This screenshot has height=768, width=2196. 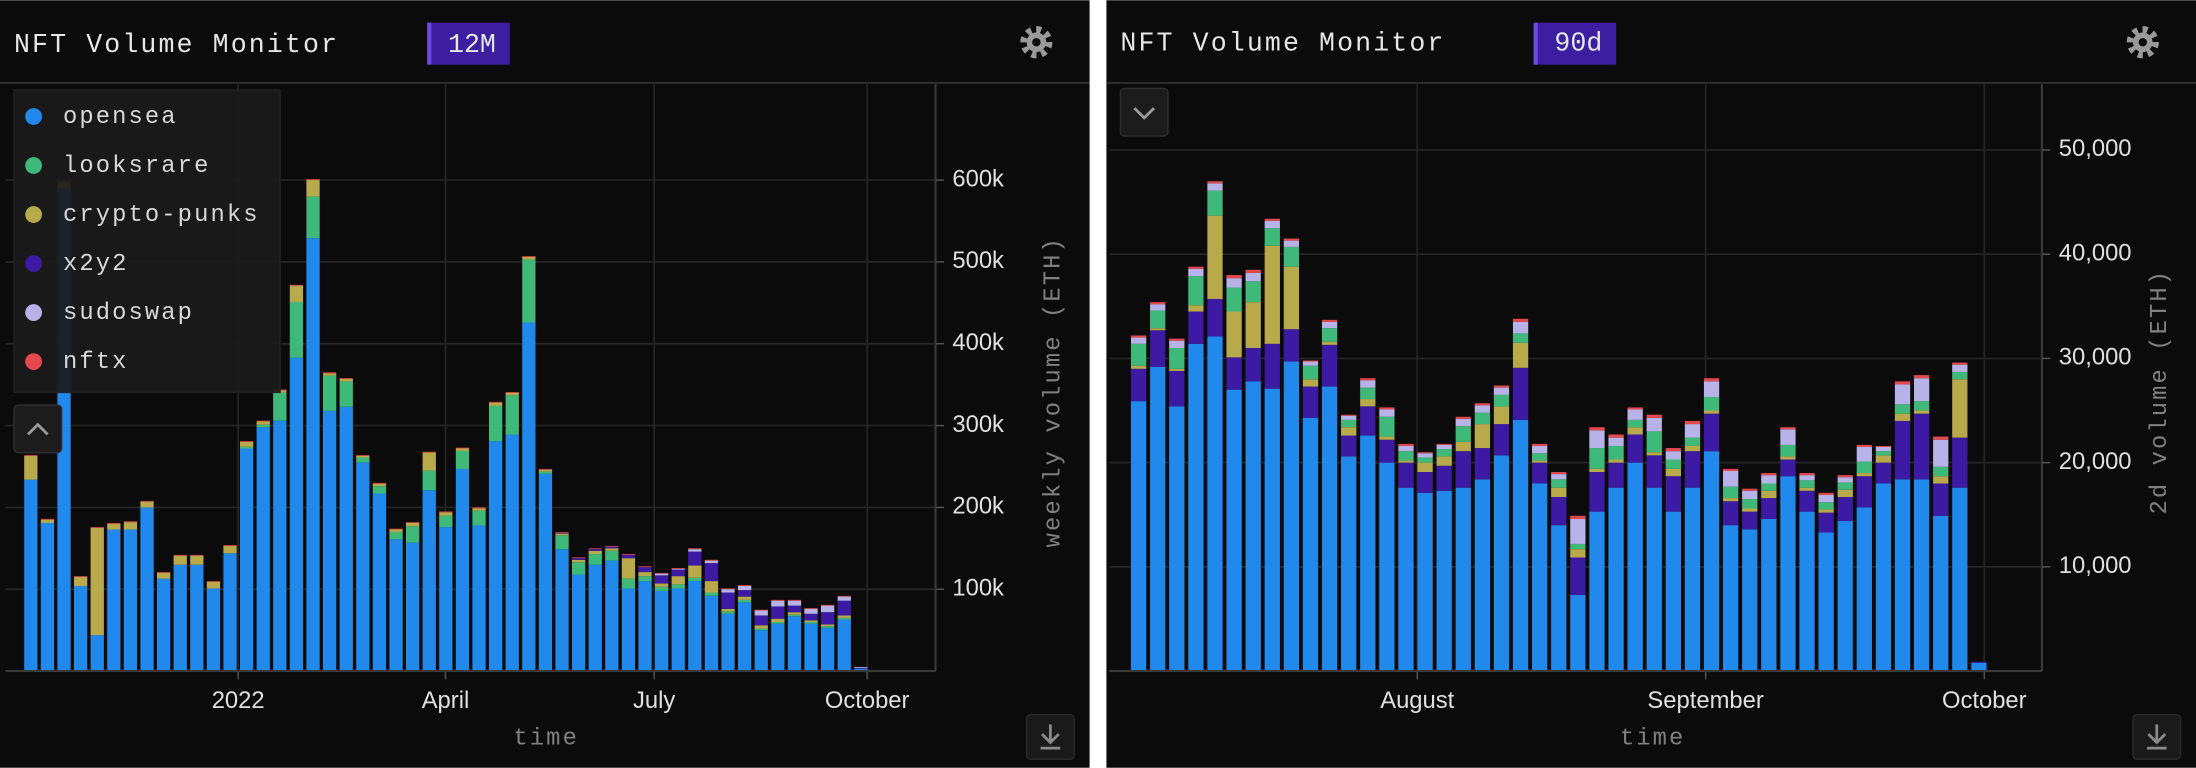 What do you see at coordinates (128, 313) in the screenshot?
I see `legend-label: sudoswap` at bounding box center [128, 313].